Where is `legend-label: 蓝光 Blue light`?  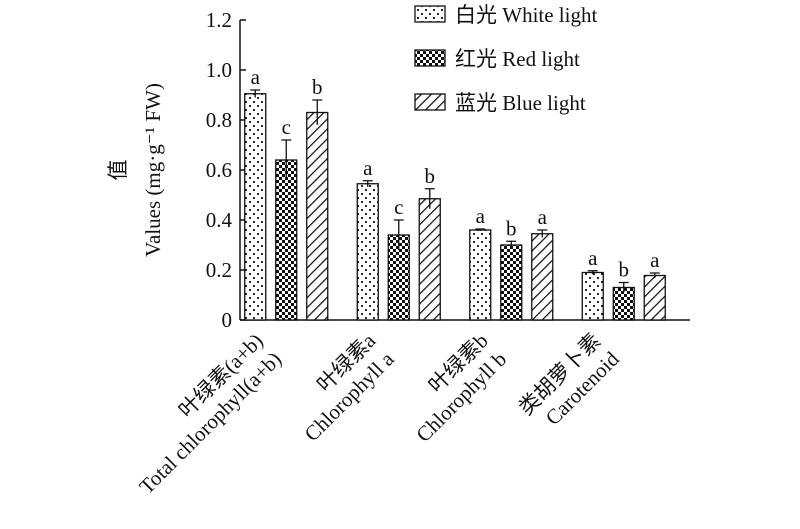
legend-label: 蓝光 Blue light is located at coordinates (520, 103).